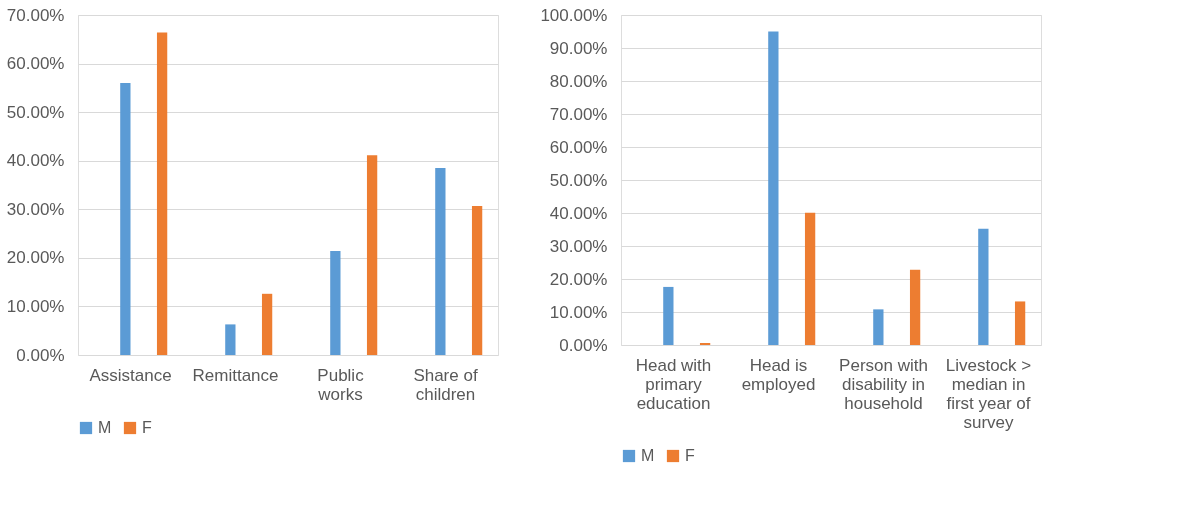 Image resolution: width=1187 pixels, height=530 pixels. Describe the element at coordinates (673, 384) in the screenshot. I see `x-tick-label: Head with primary education` at that location.